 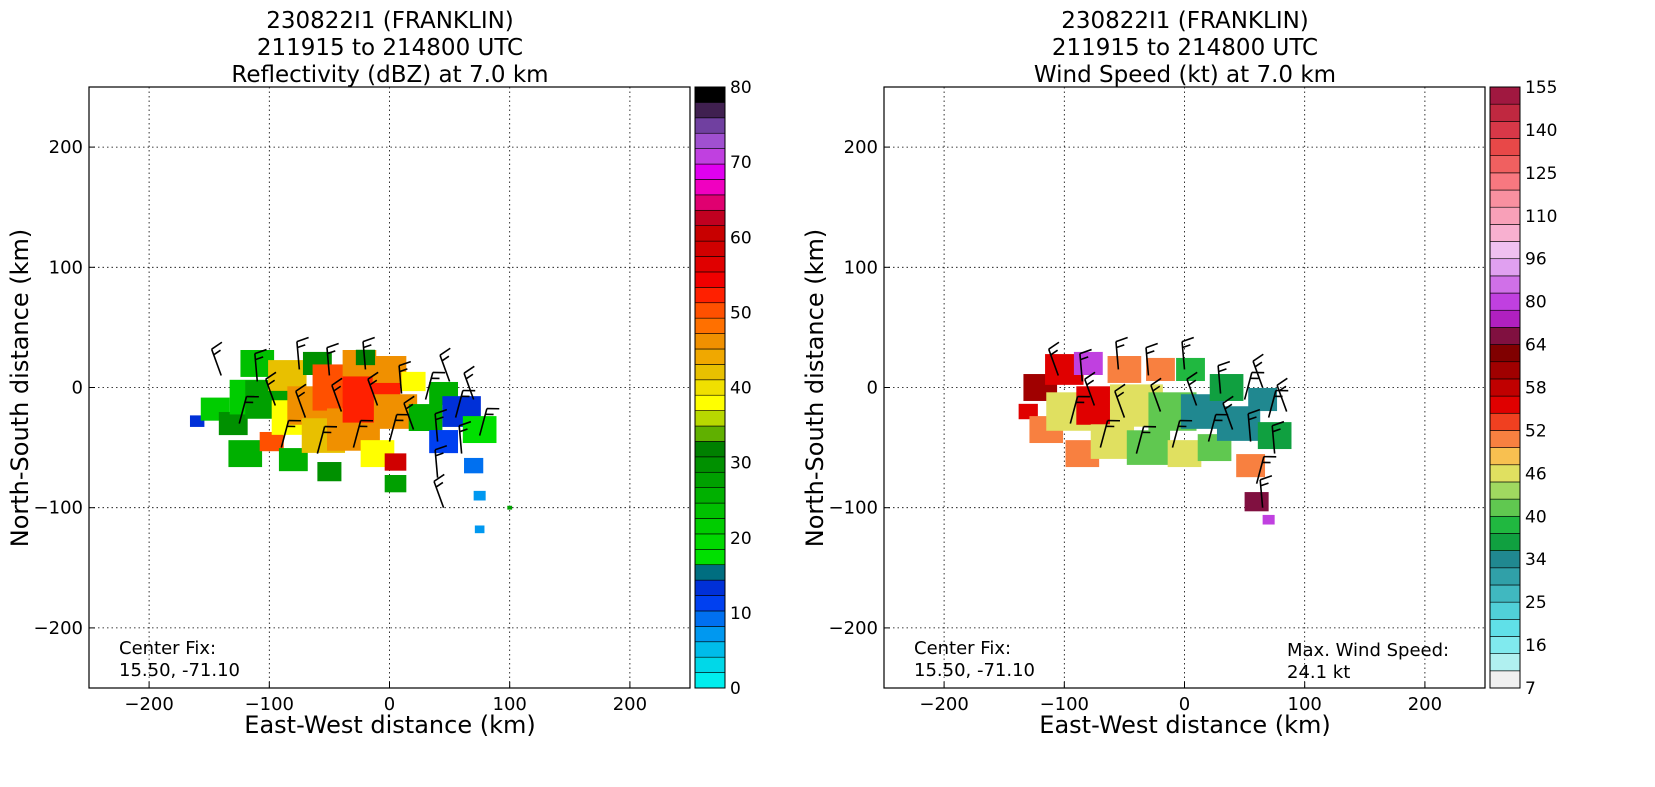 What do you see at coordinates (1541, 174) in the screenshot?
I see `colorbar-tick-label: 125` at bounding box center [1541, 174].